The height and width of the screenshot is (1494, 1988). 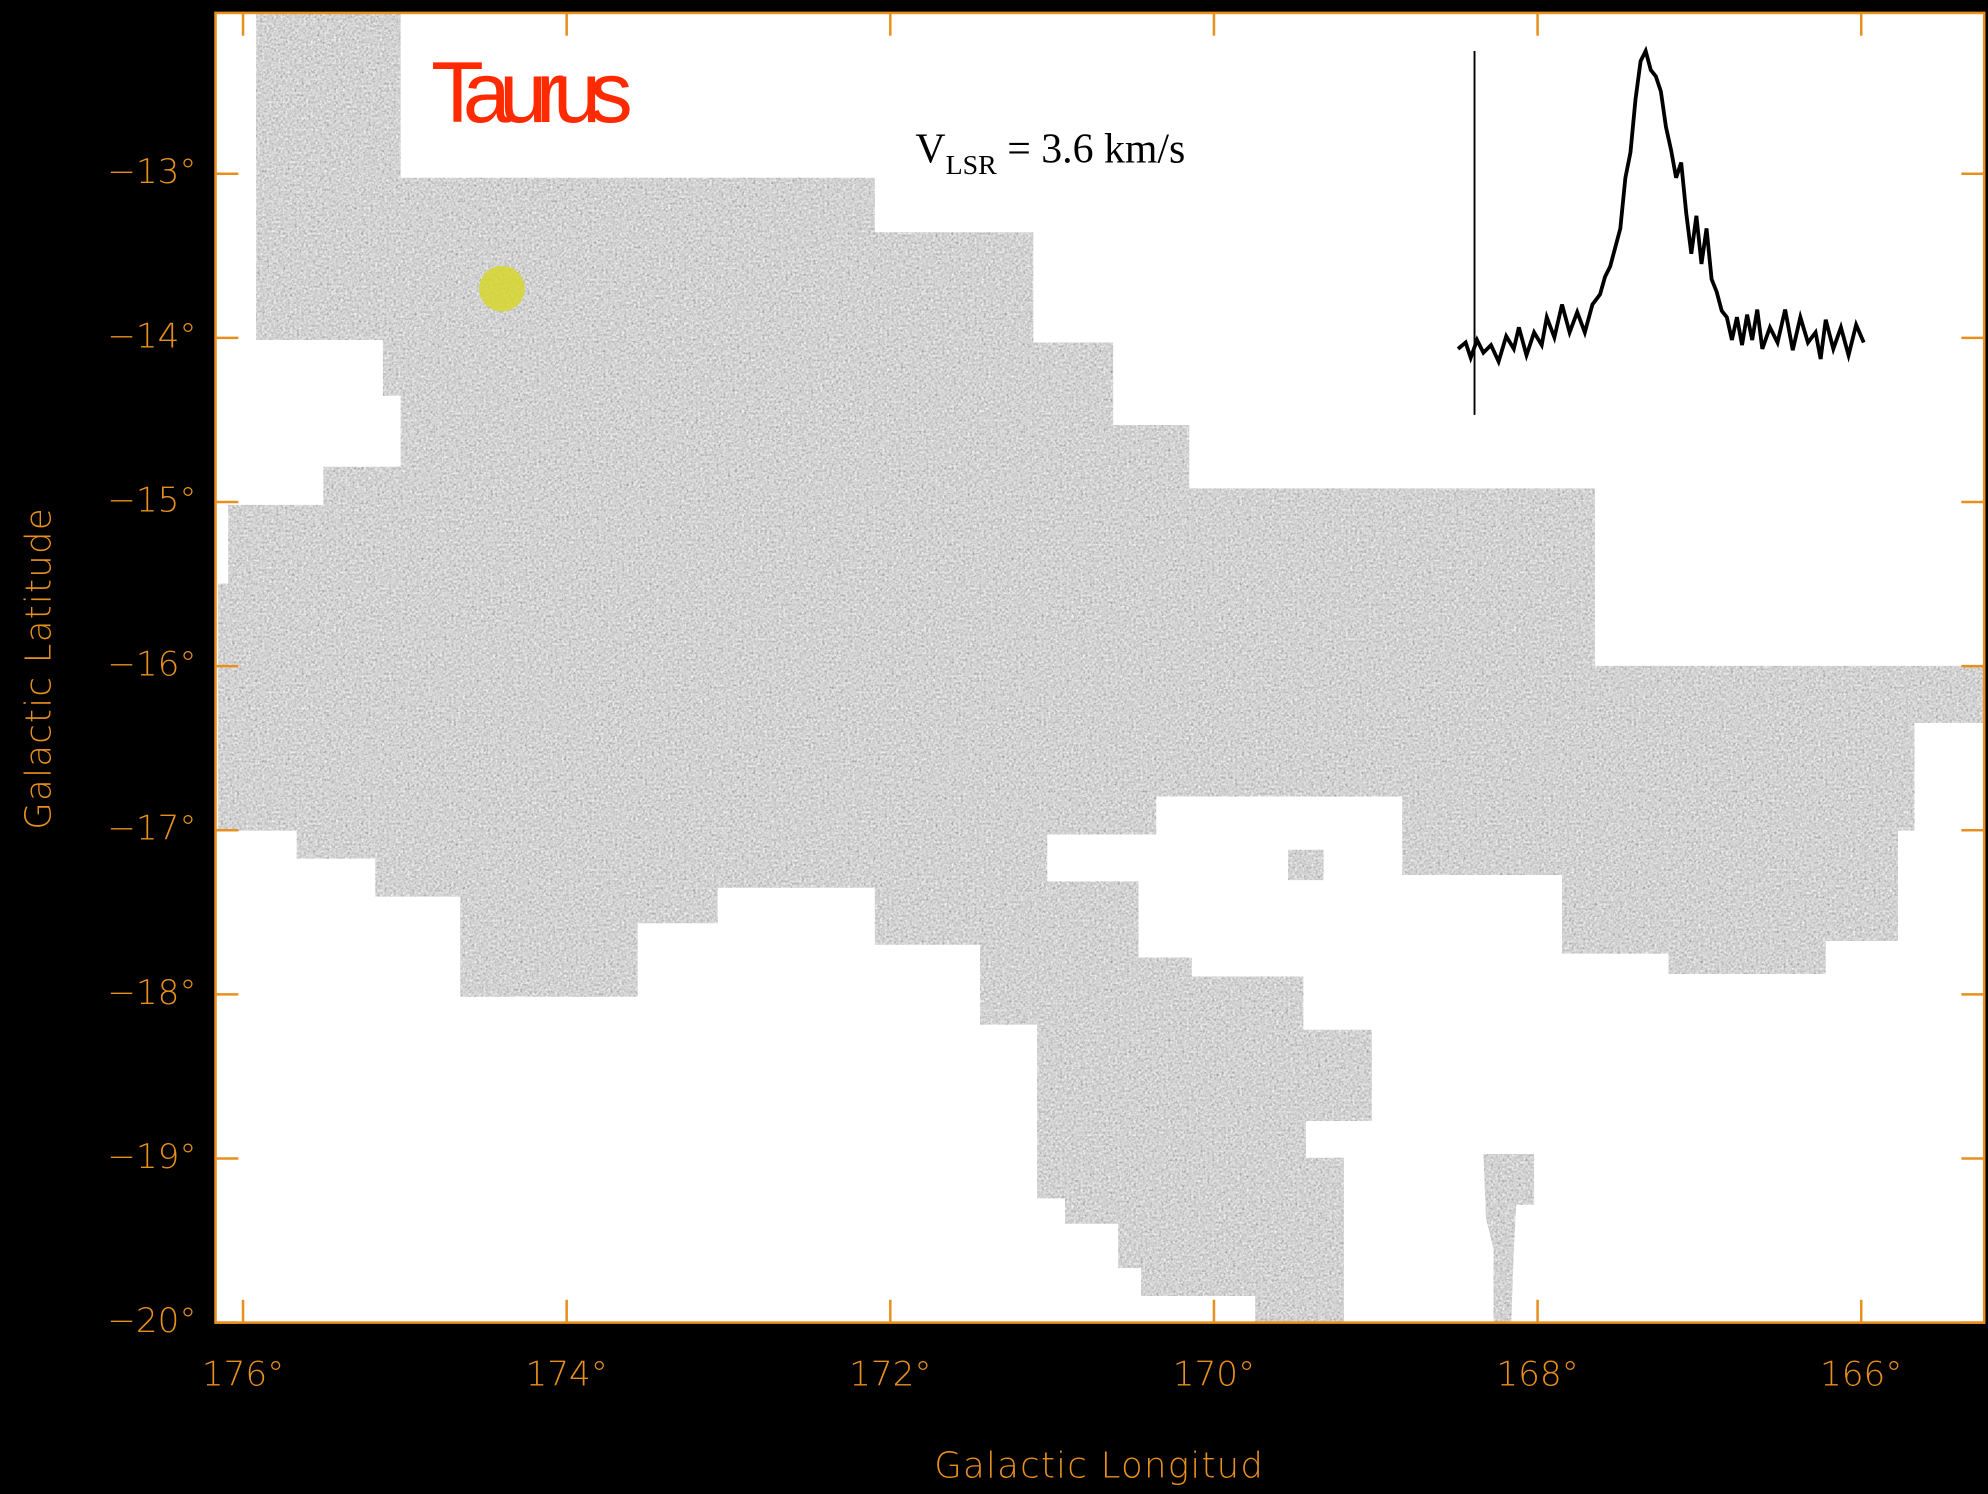 I want to click on annotation-text: V, so click(x=930, y=150).